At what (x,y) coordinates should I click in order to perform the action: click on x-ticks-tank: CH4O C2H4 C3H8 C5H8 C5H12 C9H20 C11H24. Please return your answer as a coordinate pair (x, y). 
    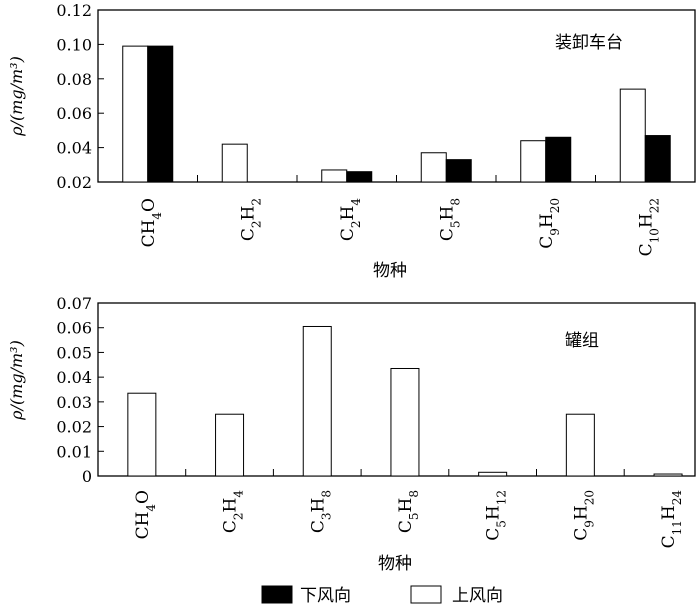
    Looking at the image, I should click on (408, 508).